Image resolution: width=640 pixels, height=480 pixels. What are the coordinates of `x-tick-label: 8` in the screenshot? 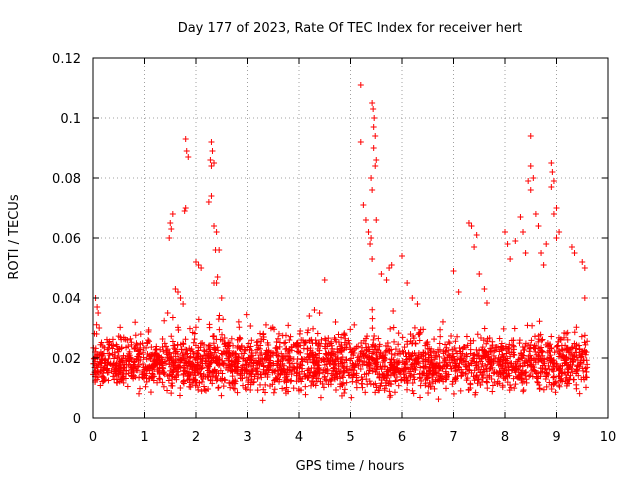 It's located at (505, 437).